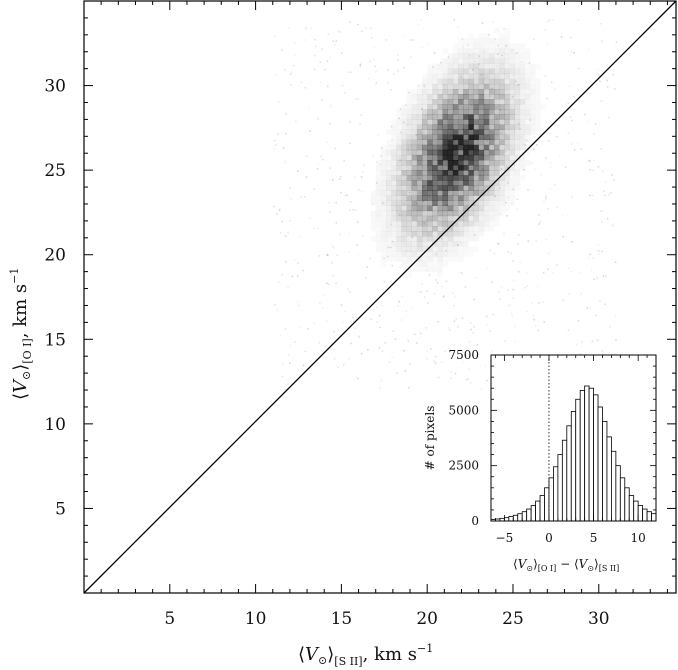  Describe the element at coordinates (549, 538) in the screenshot. I see `inset-x-tick-label: 0` at that location.